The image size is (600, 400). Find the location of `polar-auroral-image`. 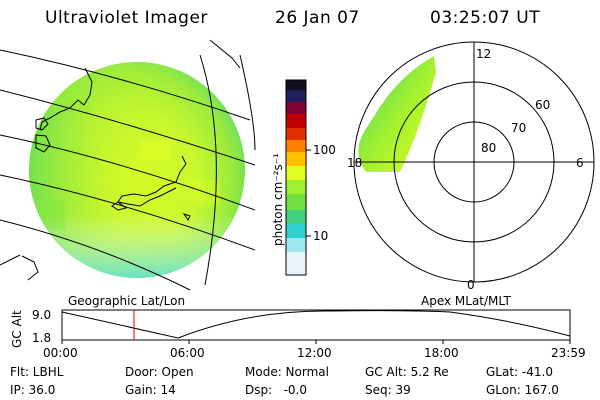

polar-auroral-image is located at coordinates (397, 114).